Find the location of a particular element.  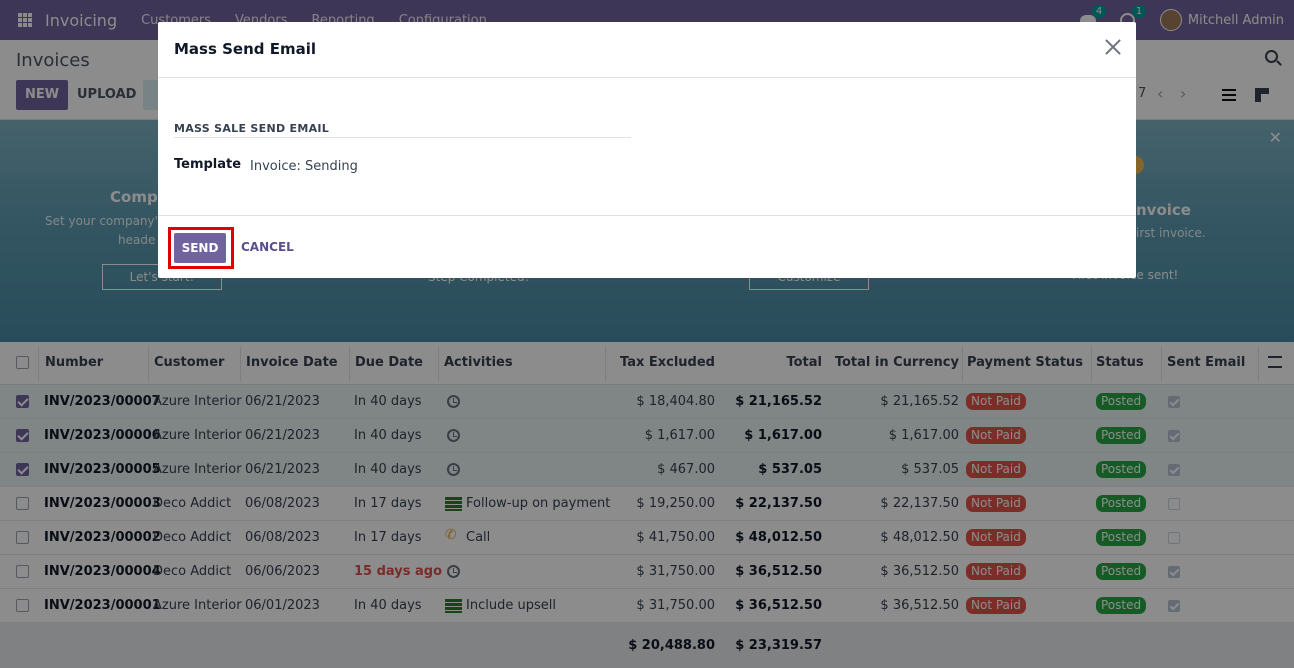

header-total: Total is located at coordinates (804, 362).